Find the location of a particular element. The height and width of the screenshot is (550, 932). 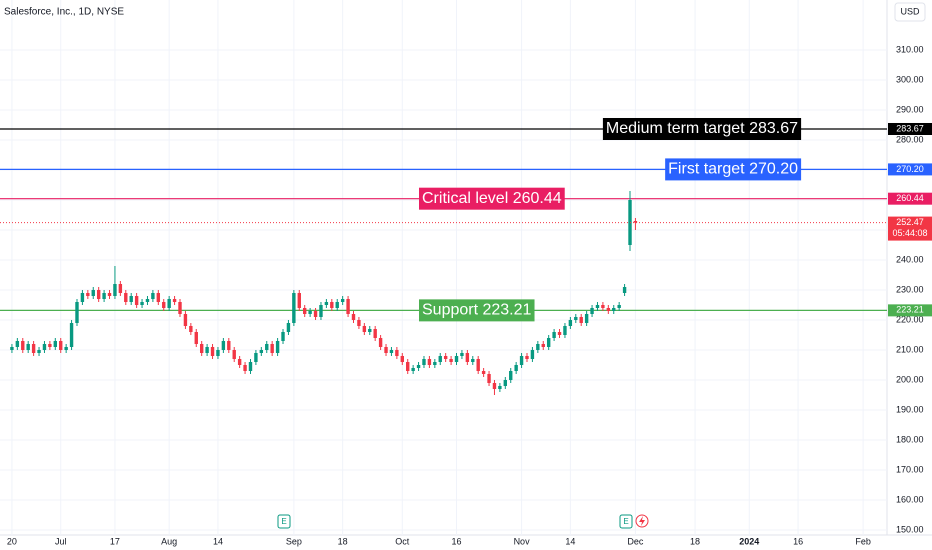

earnings-label: E is located at coordinates (283, 521).